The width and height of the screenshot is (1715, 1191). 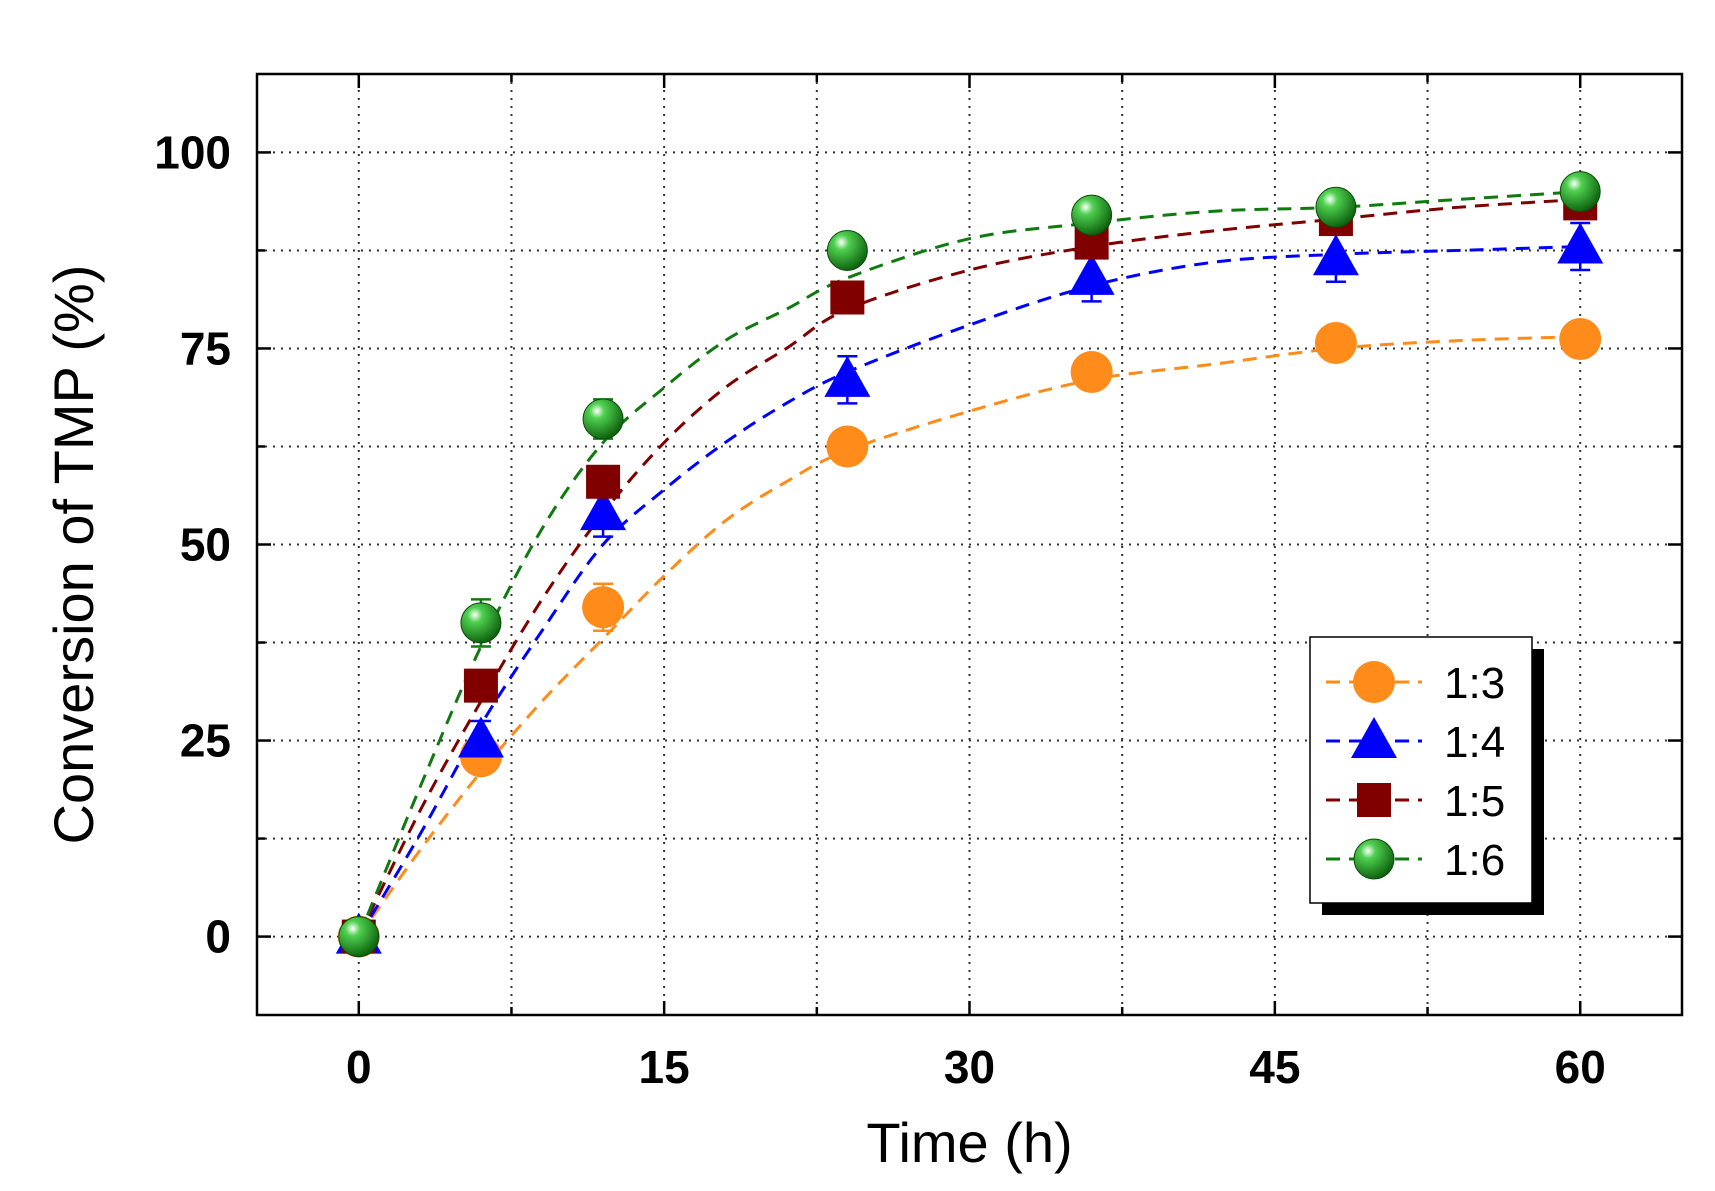 I want to click on legend-label-1-5: 1:5, so click(x=1474, y=801).